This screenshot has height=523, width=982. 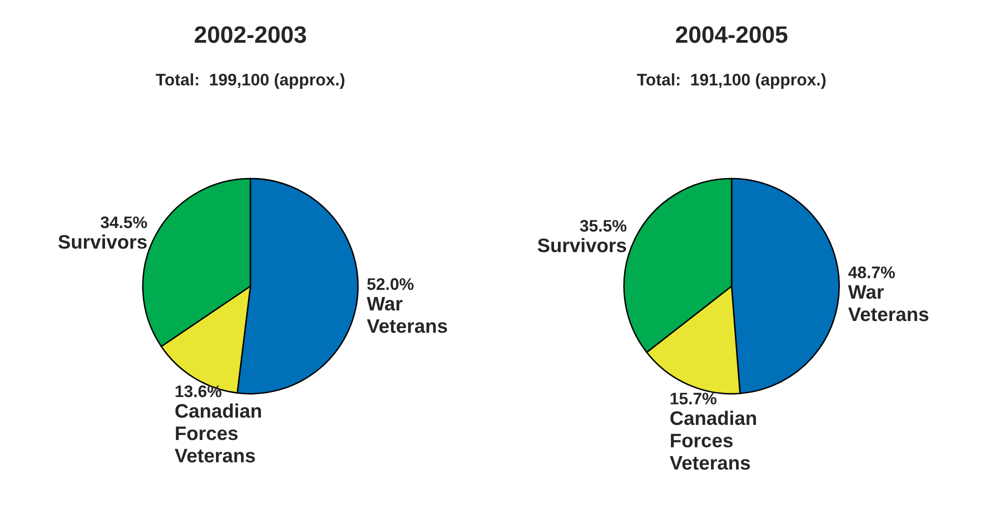 I want to click on data-label: 52.0%, so click(x=390, y=284).